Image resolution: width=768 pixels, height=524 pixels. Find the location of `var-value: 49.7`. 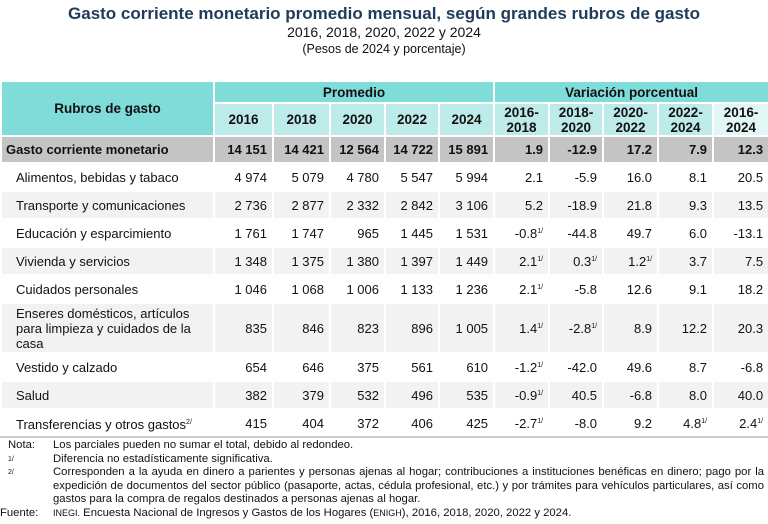

var-value: 49.7 is located at coordinates (639, 233).